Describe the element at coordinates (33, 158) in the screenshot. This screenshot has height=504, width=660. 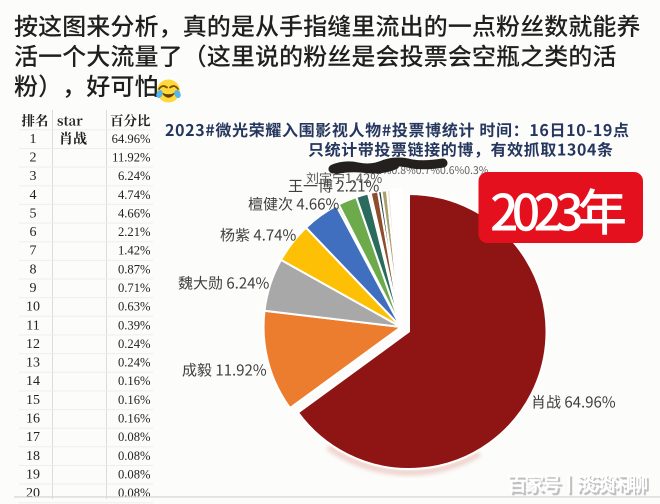
I see `svg-text: 2` at that location.